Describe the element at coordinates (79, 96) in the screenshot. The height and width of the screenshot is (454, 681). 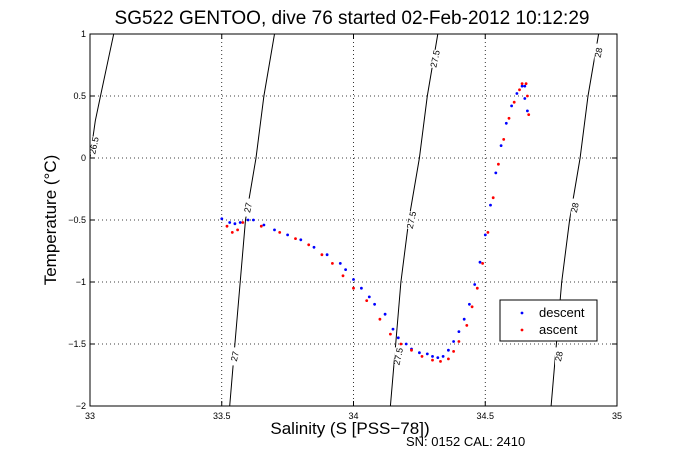
I see `y-tick-label: 0.5` at that location.